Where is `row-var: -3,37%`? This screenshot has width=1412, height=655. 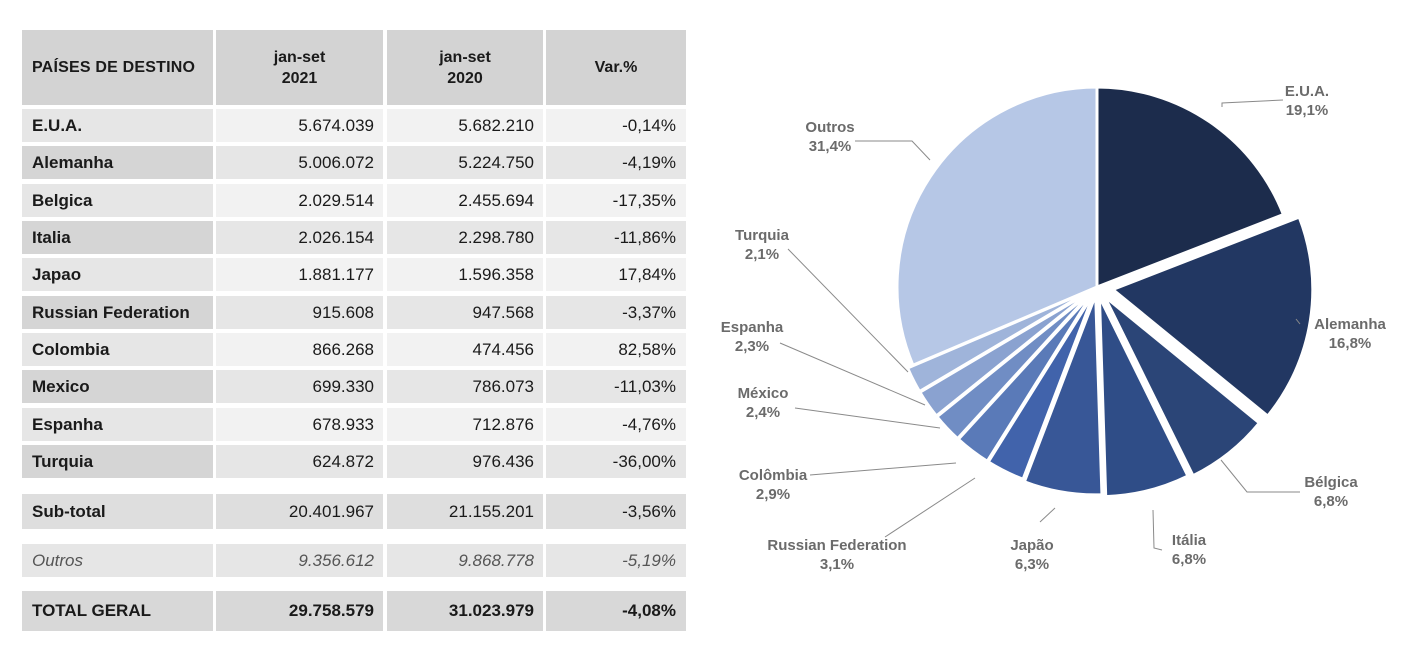 row-var: -3,37% is located at coordinates (616, 312).